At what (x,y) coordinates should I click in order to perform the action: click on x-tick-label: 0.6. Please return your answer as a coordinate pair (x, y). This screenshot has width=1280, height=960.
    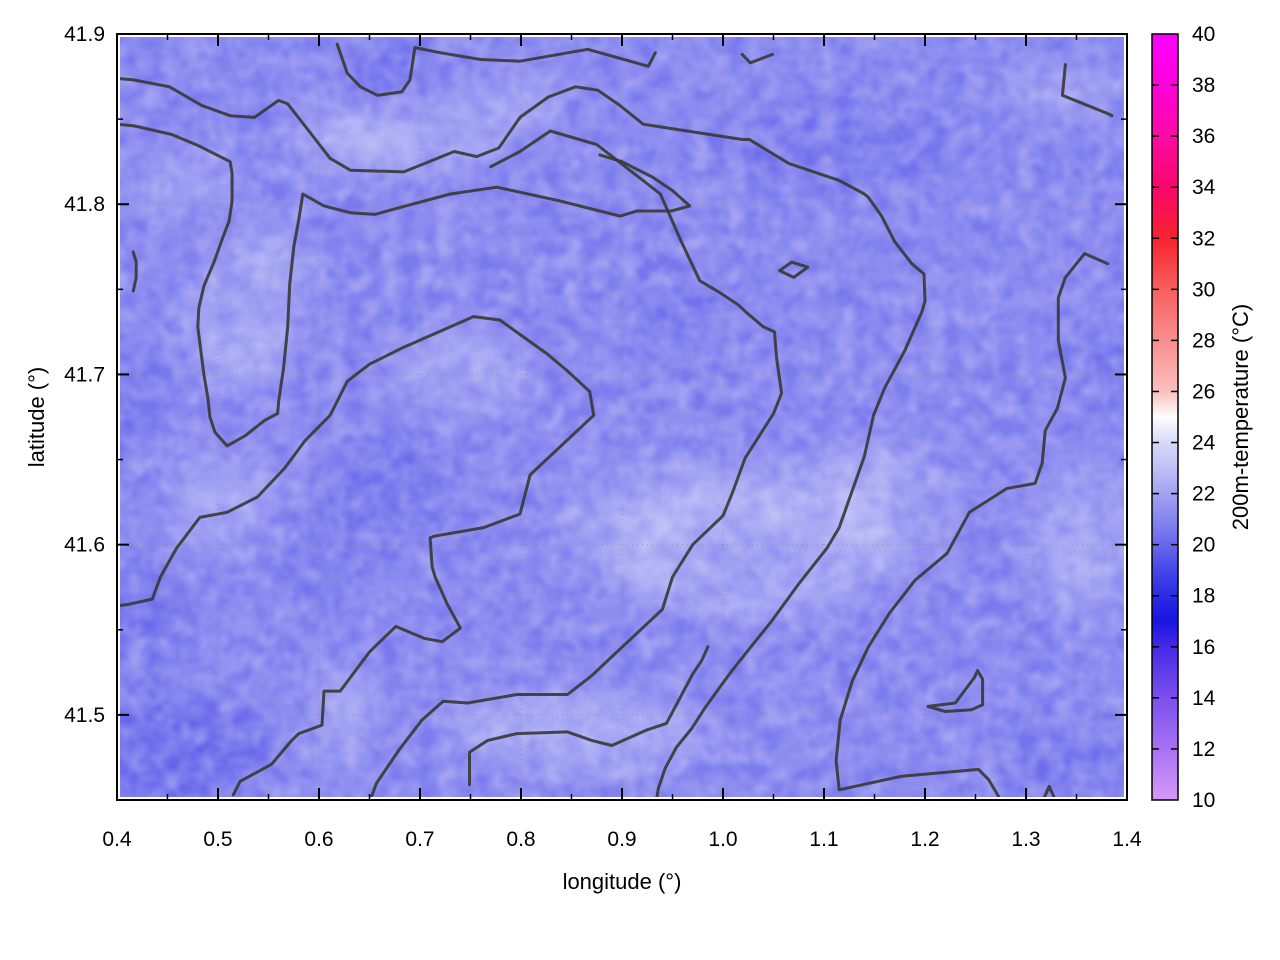
    Looking at the image, I should click on (318, 839).